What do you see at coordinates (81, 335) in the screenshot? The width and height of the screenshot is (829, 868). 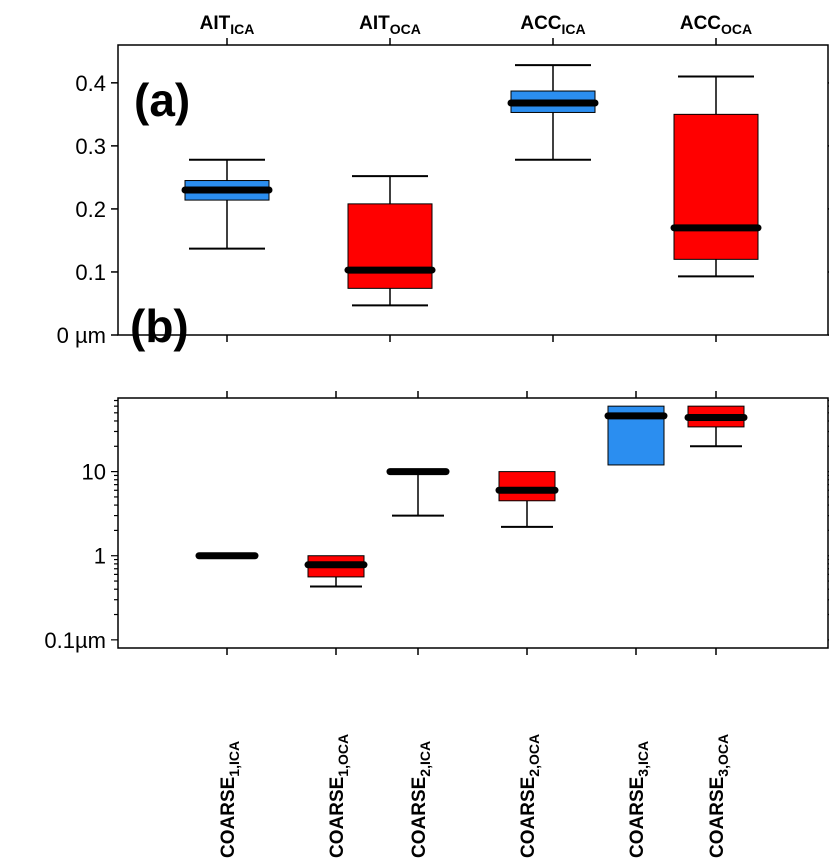 I see `panel-a-ytick-label: 0 µm` at bounding box center [81, 335].